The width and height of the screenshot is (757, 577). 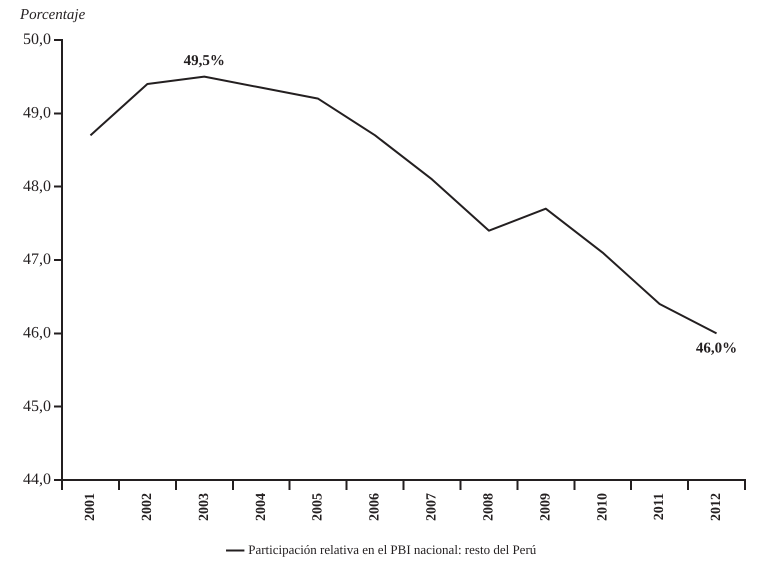 I want to click on y-tick-label: 47,0, so click(x=37, y=259).